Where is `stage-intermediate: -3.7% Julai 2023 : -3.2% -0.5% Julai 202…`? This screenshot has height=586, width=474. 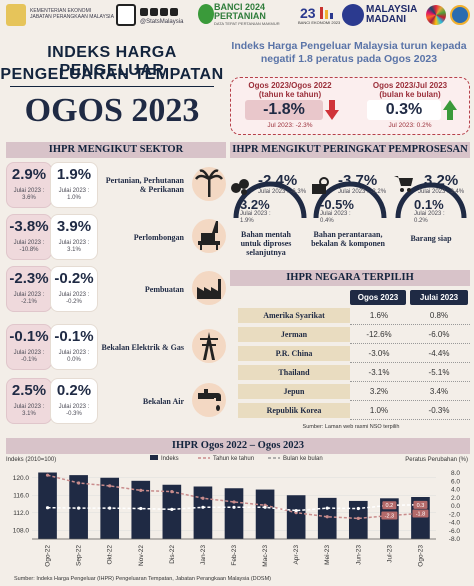
stage-intermediate: -3.7% Julai 2023 : -3.2% -0.5% Julai 202… is located at coordinates (350, 216).